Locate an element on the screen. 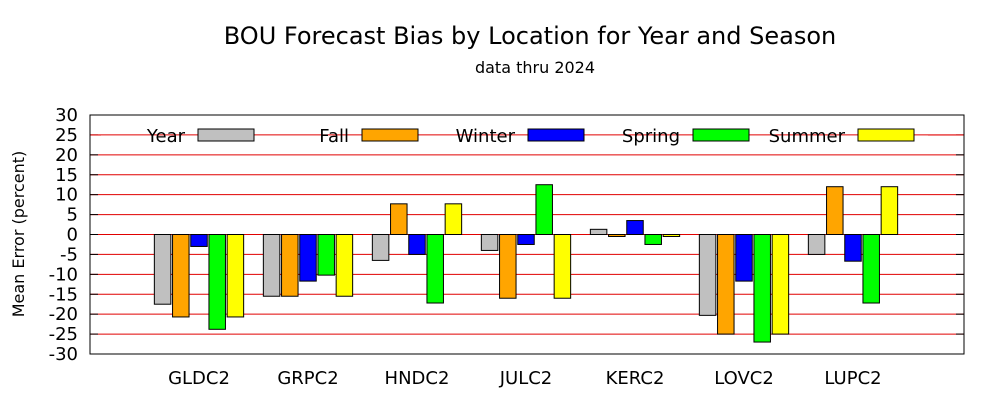 This screenshot has height=400, width=1000. y-tick-label: 0 is located at coordinates (72, 235).